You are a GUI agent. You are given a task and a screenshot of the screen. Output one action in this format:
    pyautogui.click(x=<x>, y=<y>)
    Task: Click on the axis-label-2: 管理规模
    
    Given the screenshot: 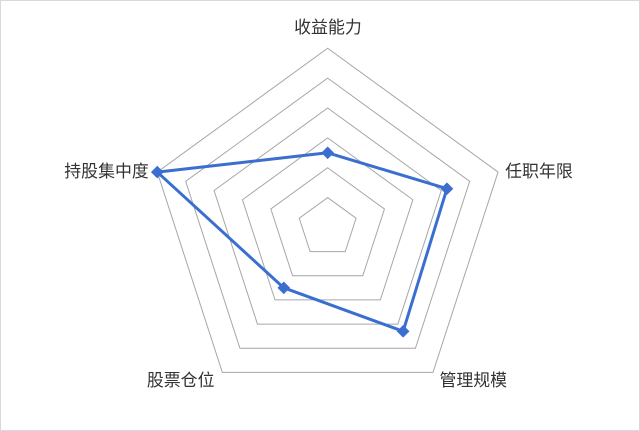 What is the action you would take?
    pyautogui.click(x=473, y=380)
    